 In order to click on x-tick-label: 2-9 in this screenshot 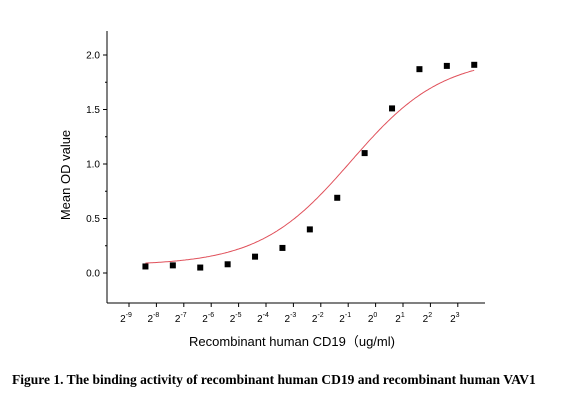, I will do `click(126, 318)`.